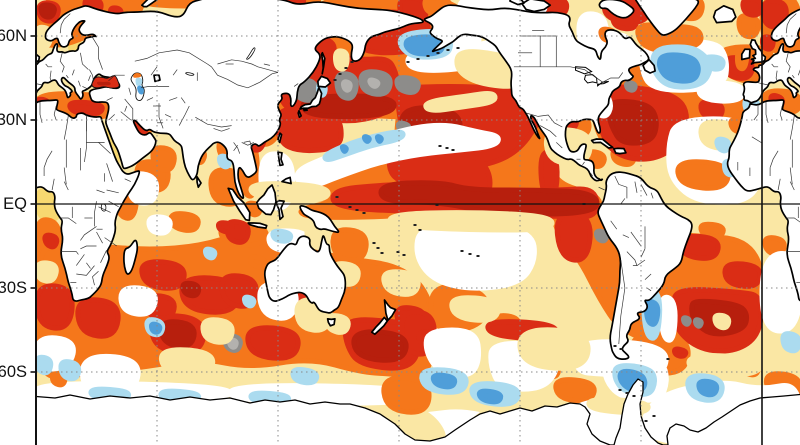 The height and width of the screenshot is (445, 800). I want to click on svg-text: EQ, so click(15, 204).